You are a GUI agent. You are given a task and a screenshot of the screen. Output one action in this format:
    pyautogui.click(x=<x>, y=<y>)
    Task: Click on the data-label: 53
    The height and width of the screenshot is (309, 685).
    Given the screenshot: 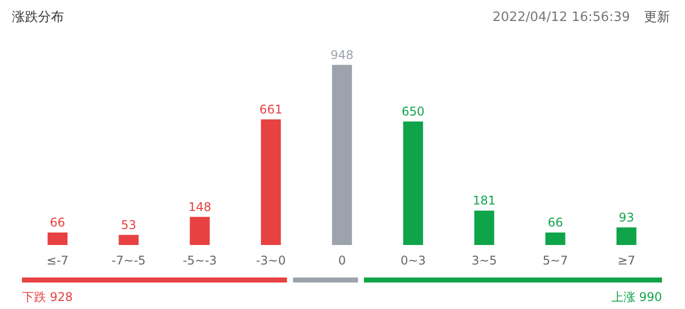 What is the action you would take?
    pyautogui.click(x=128, y=225)
    